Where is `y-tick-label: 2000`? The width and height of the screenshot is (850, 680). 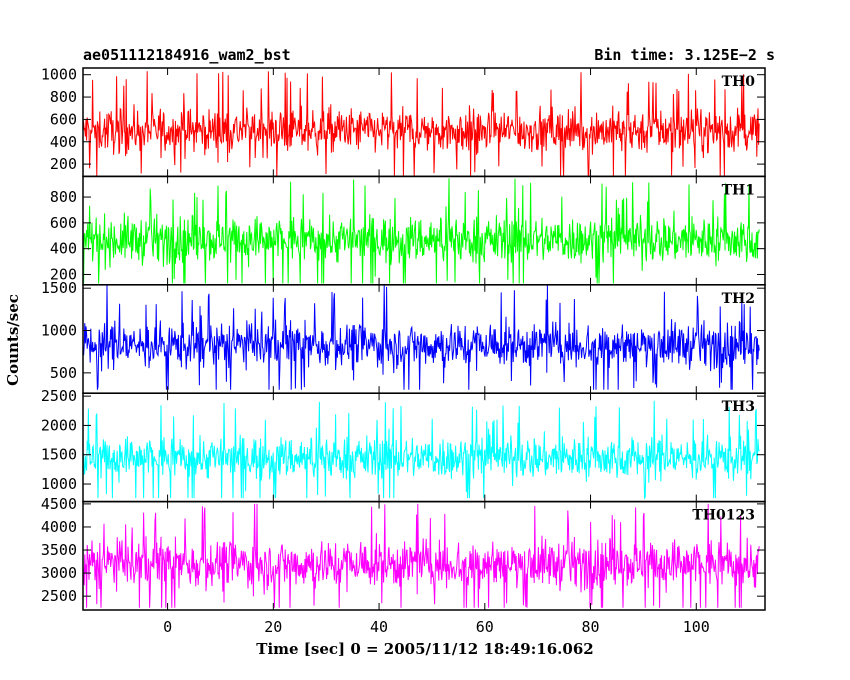 y-tick-label: 2000 is located at coordinates (59, 425).